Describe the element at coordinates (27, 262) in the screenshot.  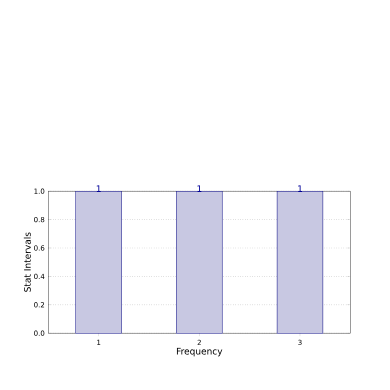
I see `y-axis-title: Stat Intervals` at that location.